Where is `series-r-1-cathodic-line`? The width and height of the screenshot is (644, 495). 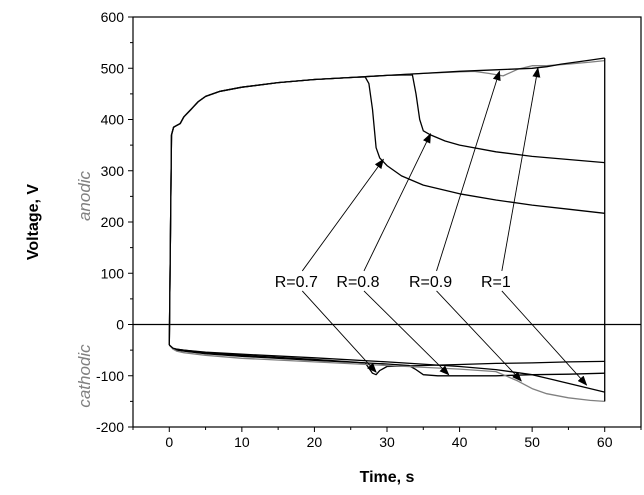
series-r-1-cathodic-line is located at coordinates (386, 368).